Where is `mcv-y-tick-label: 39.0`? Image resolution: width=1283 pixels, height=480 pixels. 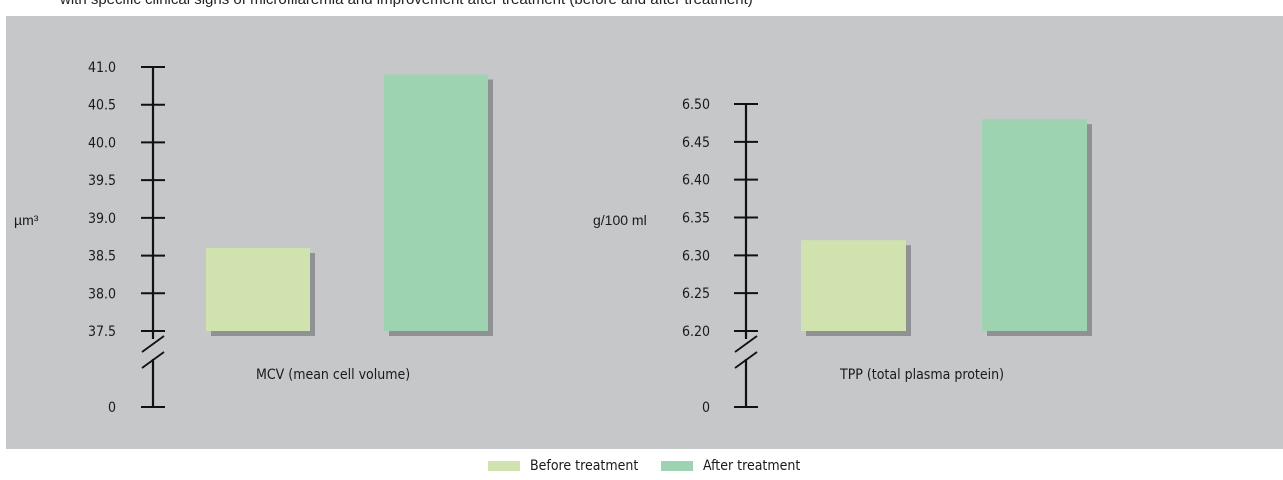 mcv-y-tick-label: 39.0 is located at coordinates (102, 219).